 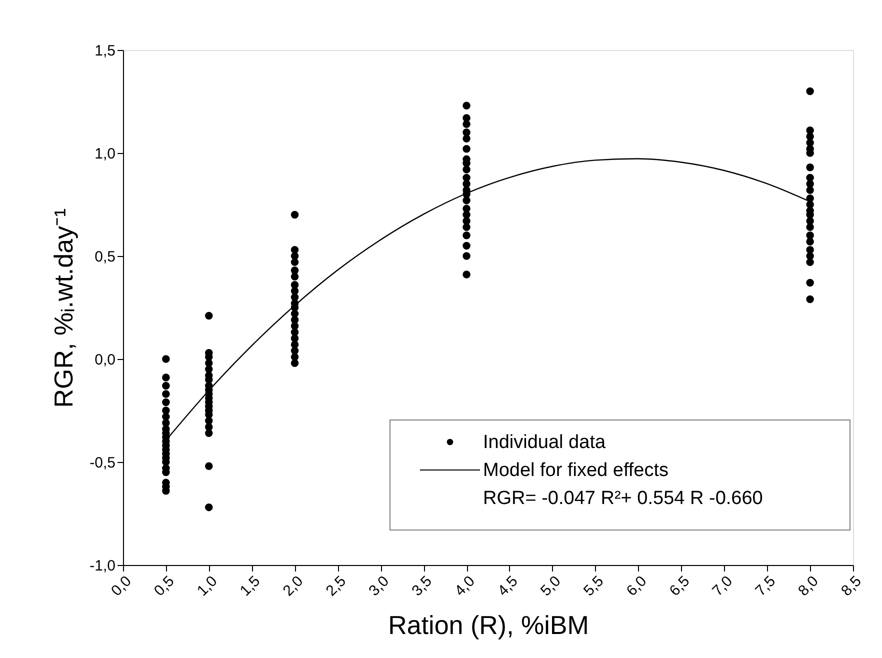 What do you see at coordinates (105, 51) in the screenshot?
I see `y-tick-label: 1,5` at bounding box center [105, 51].